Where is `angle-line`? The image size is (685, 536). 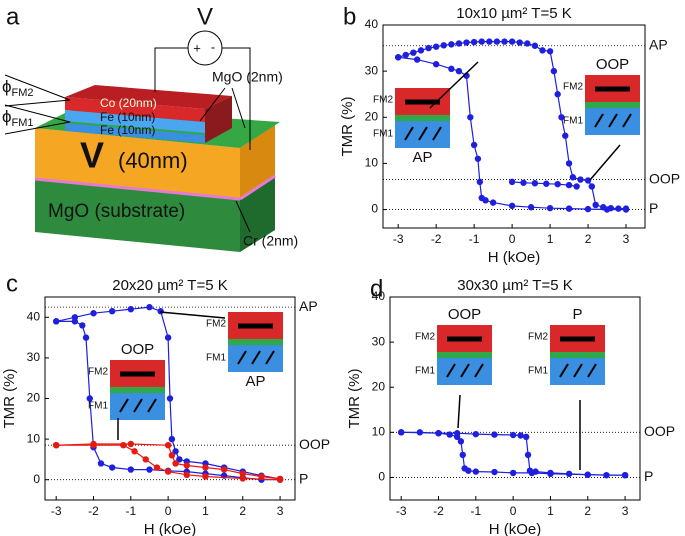
angle-line is located at coordinates (37, 90).